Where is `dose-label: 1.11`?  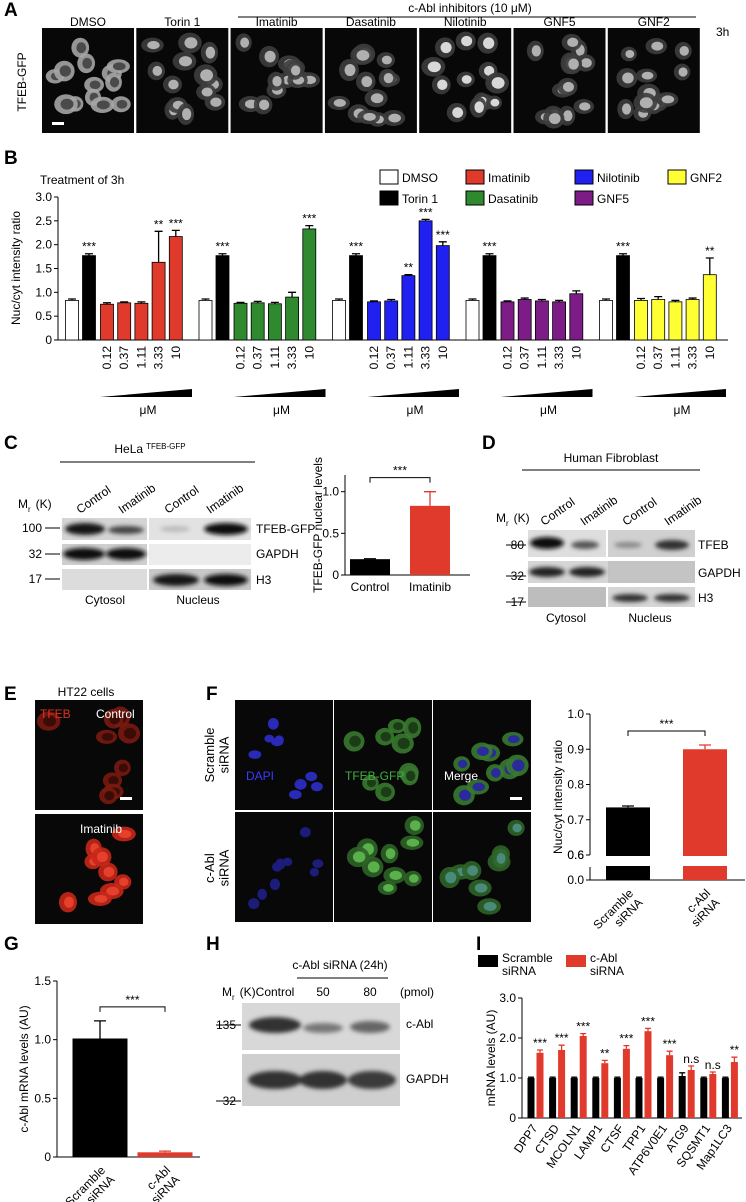
dose-label: 1.11 is located at coordinates (275, 357).